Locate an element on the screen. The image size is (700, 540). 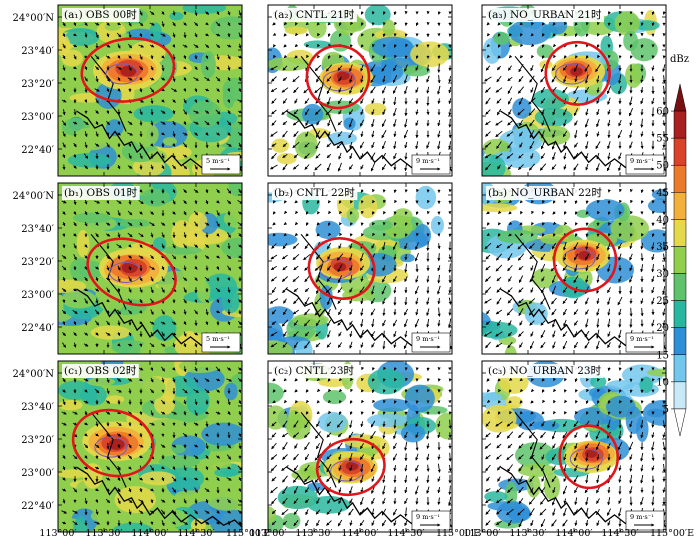
map-panel: 9 m·s⁻¹ (b₃) NO_URBAN 22时 is located at coordinates (574, 268).